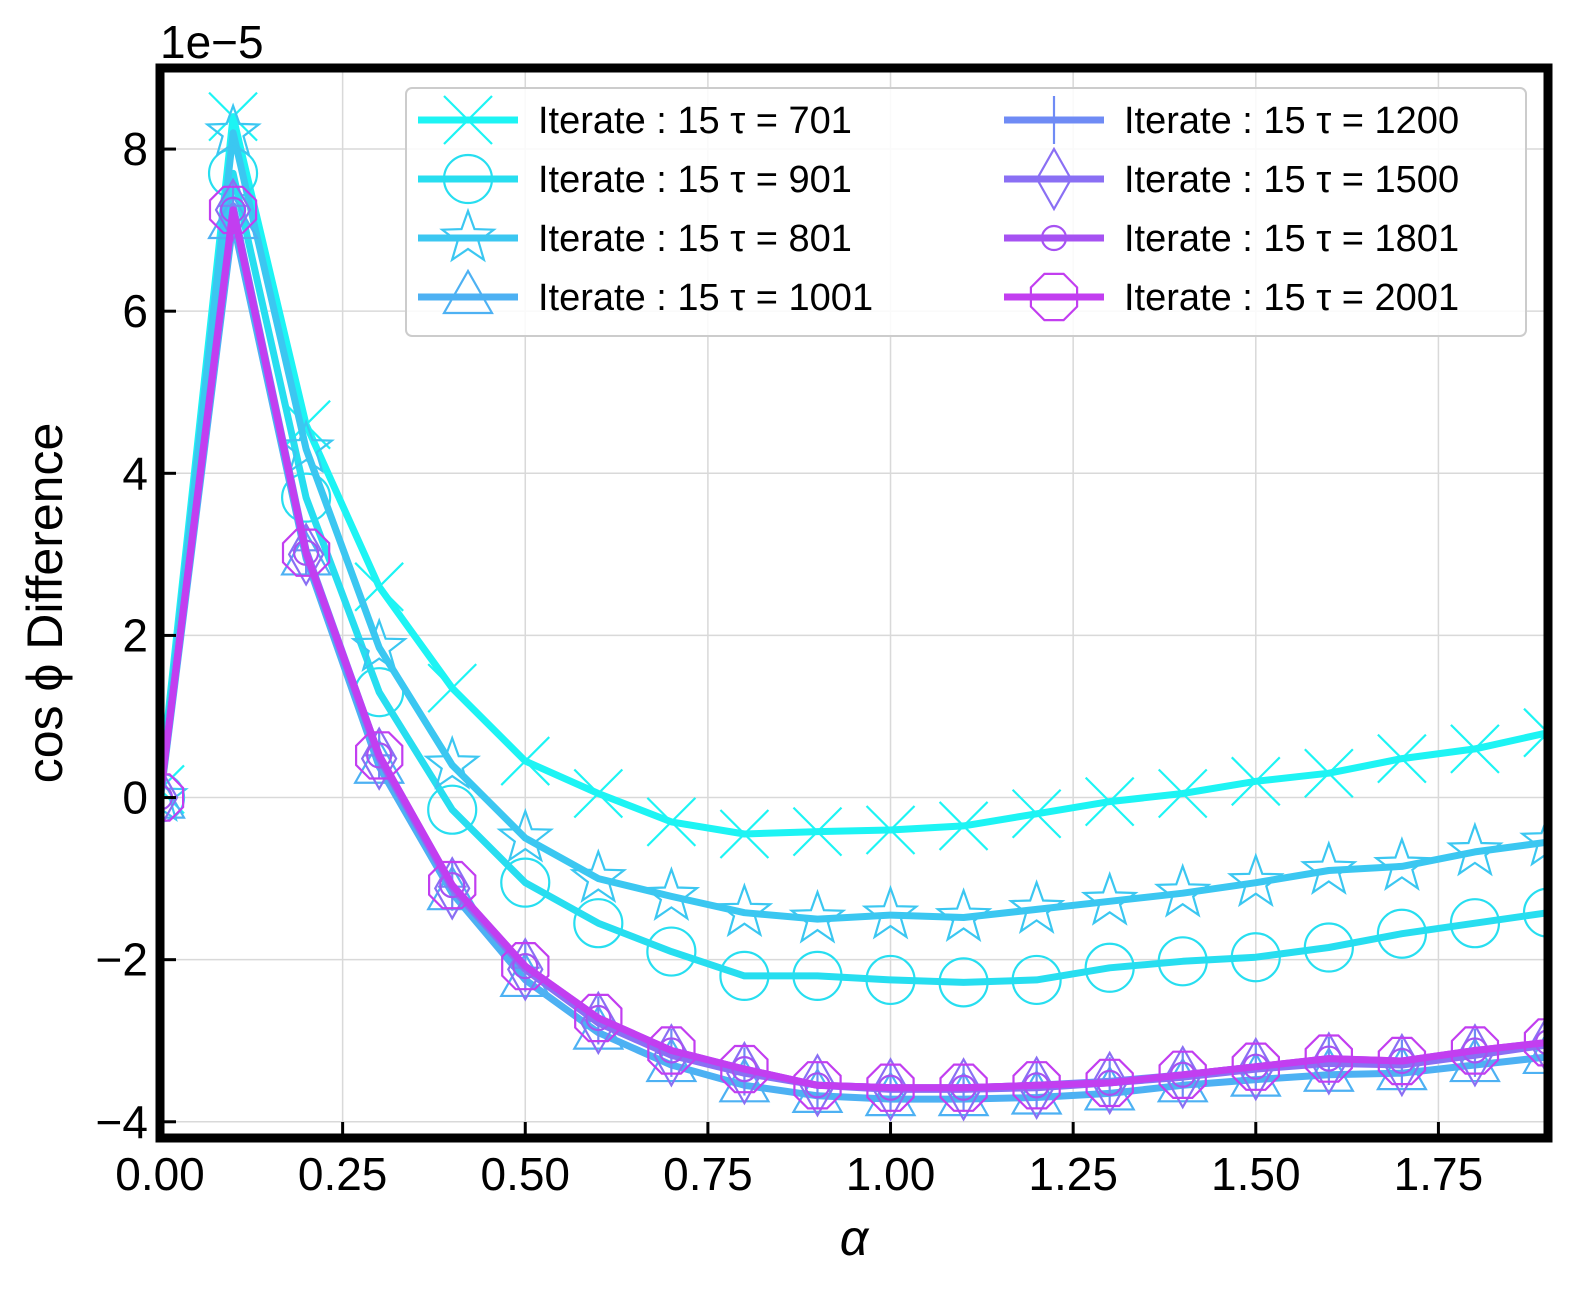 Image resolution: width=1578 pixels, height=1298 pixels. I want to click on y-tick-label: 4, so click(135, 473).